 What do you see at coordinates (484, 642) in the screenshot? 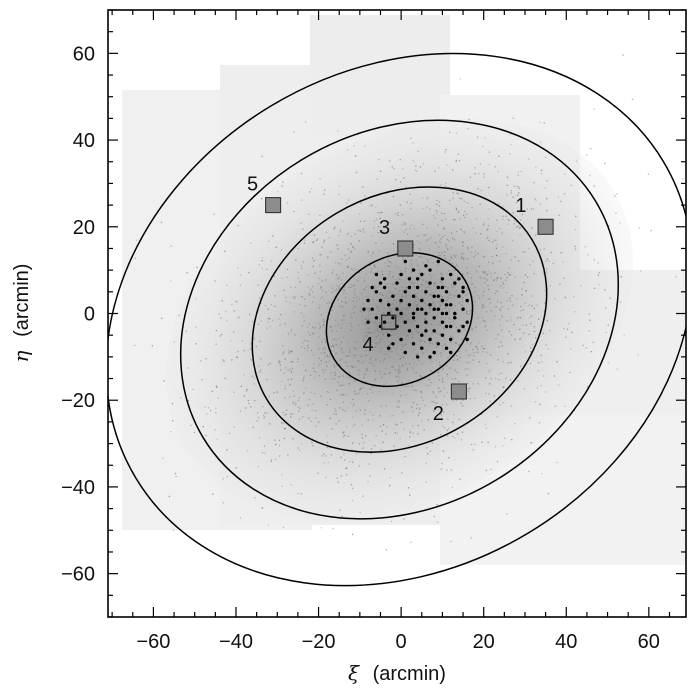
I see `x-tick-label: 20` at bounding box center [484, 642].